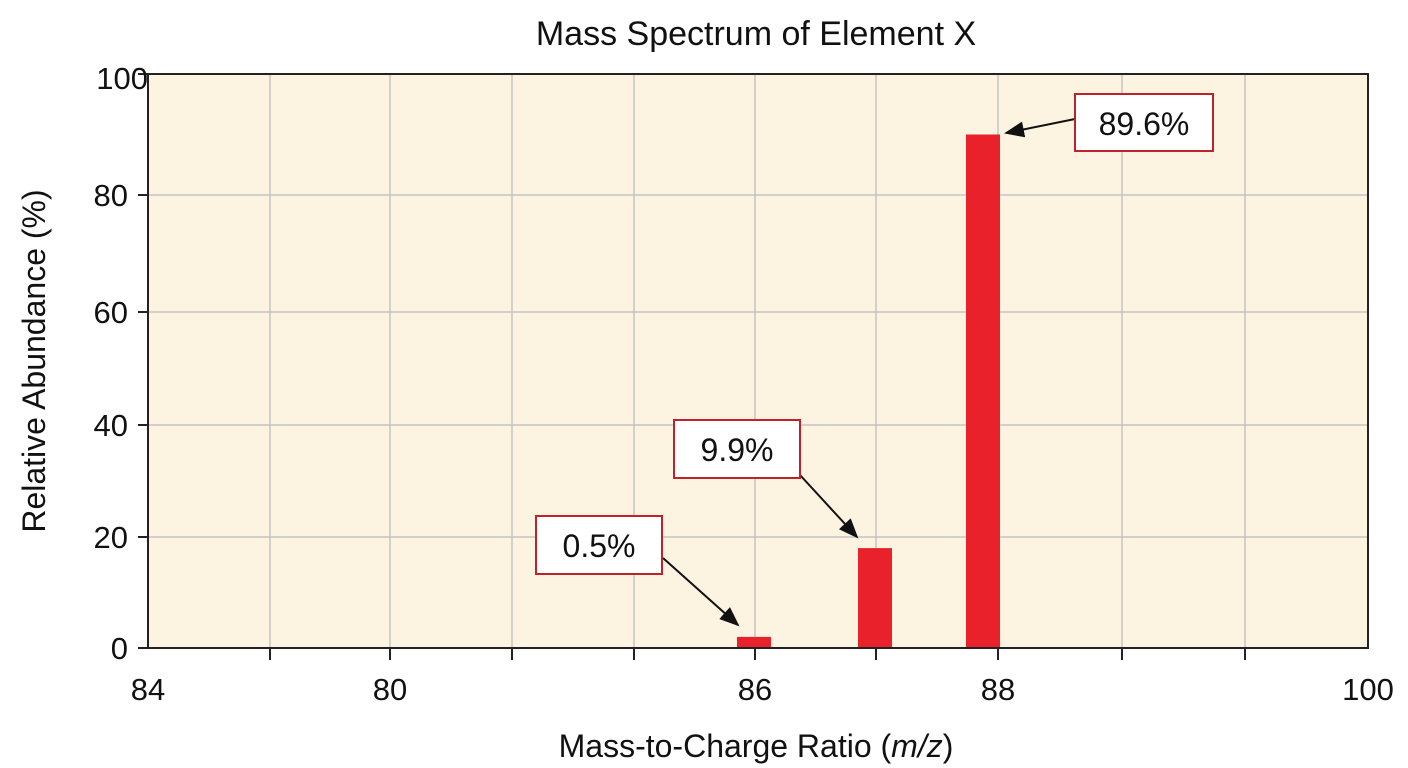 The width and height of the screenshot is (1408, 768). Describe the element at coordinates (121, 363) in the screenshot. I see `y-axis: 0 20 40 60 80 100` at that location.